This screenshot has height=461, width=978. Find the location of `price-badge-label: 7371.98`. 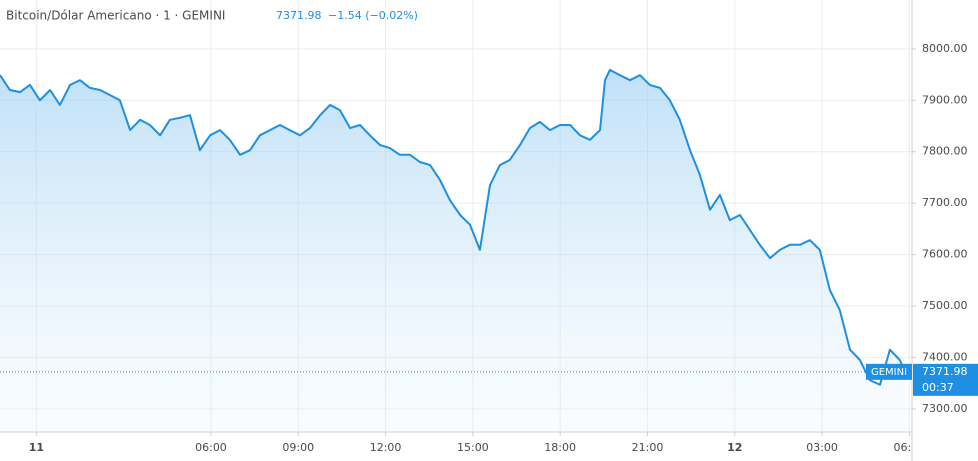

price-badge-label: 7371.98 is located at coordinates (945, 371).